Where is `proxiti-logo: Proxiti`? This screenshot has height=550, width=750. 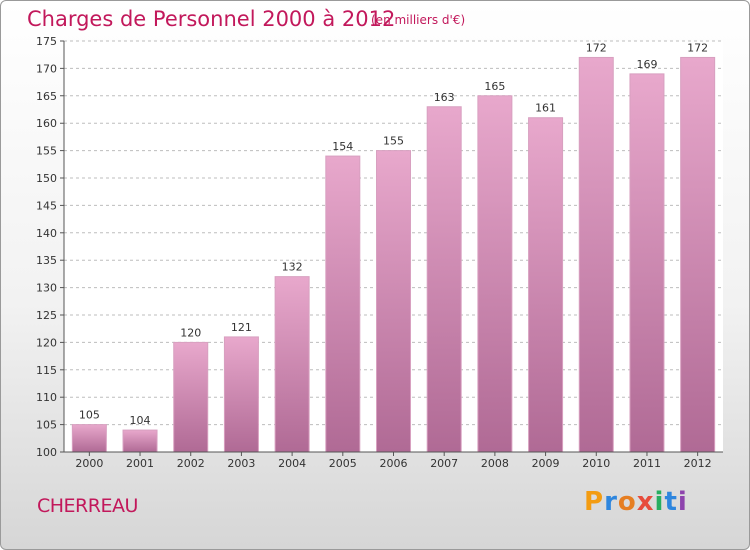
proxiti-logo: Proxiti is located at coordinates (636, 502).